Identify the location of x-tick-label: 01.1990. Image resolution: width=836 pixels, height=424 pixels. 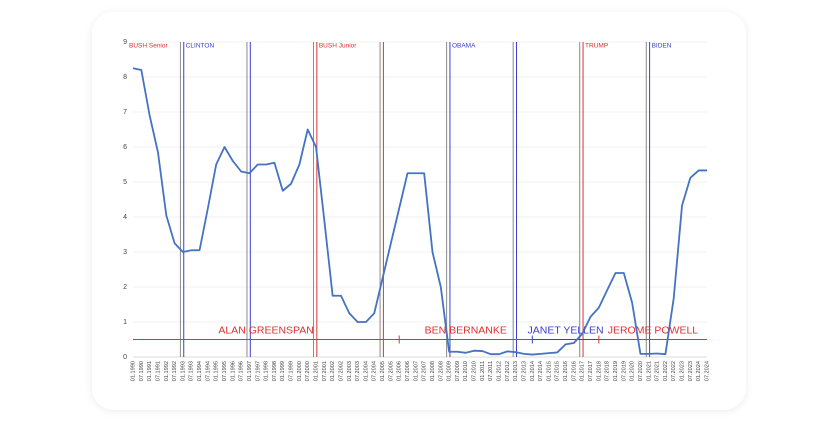
(133, 371).